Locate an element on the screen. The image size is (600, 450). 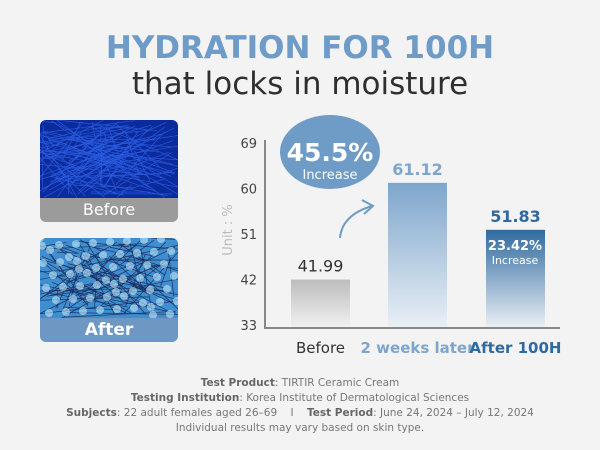
after-photo-label: After is located at coordinates (109, 330).